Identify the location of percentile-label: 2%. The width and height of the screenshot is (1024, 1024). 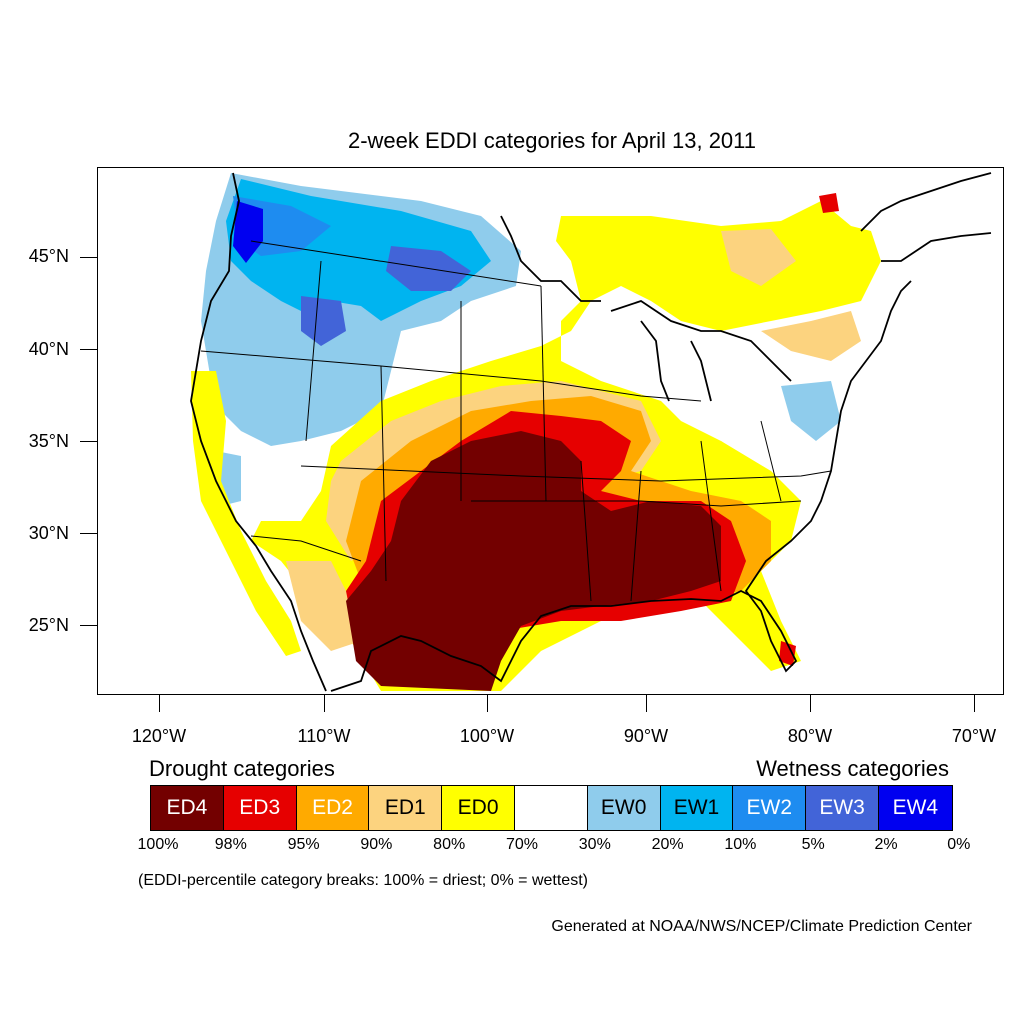
(886, 844).